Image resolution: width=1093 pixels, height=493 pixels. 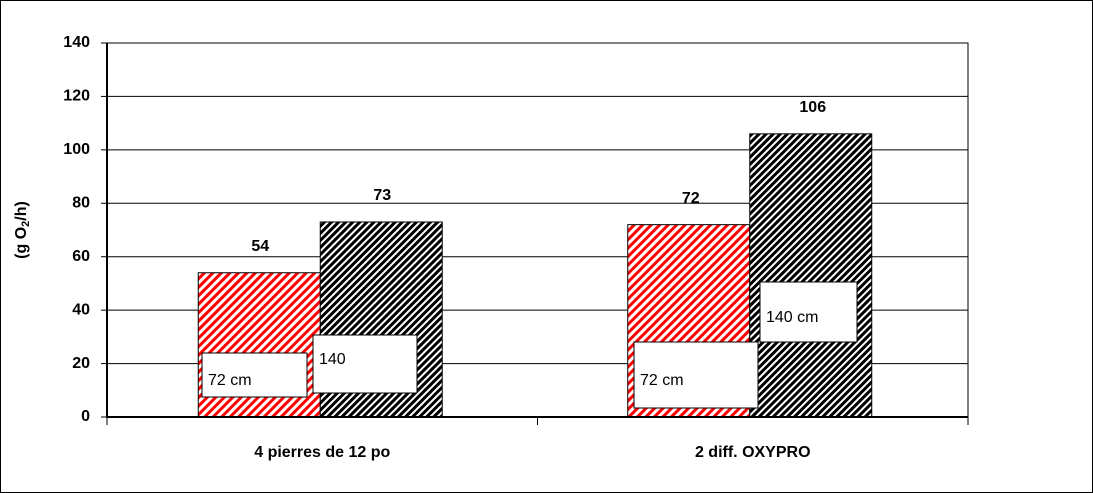 I want to click on y-tick-label: 100, so click(x=76, y=149).